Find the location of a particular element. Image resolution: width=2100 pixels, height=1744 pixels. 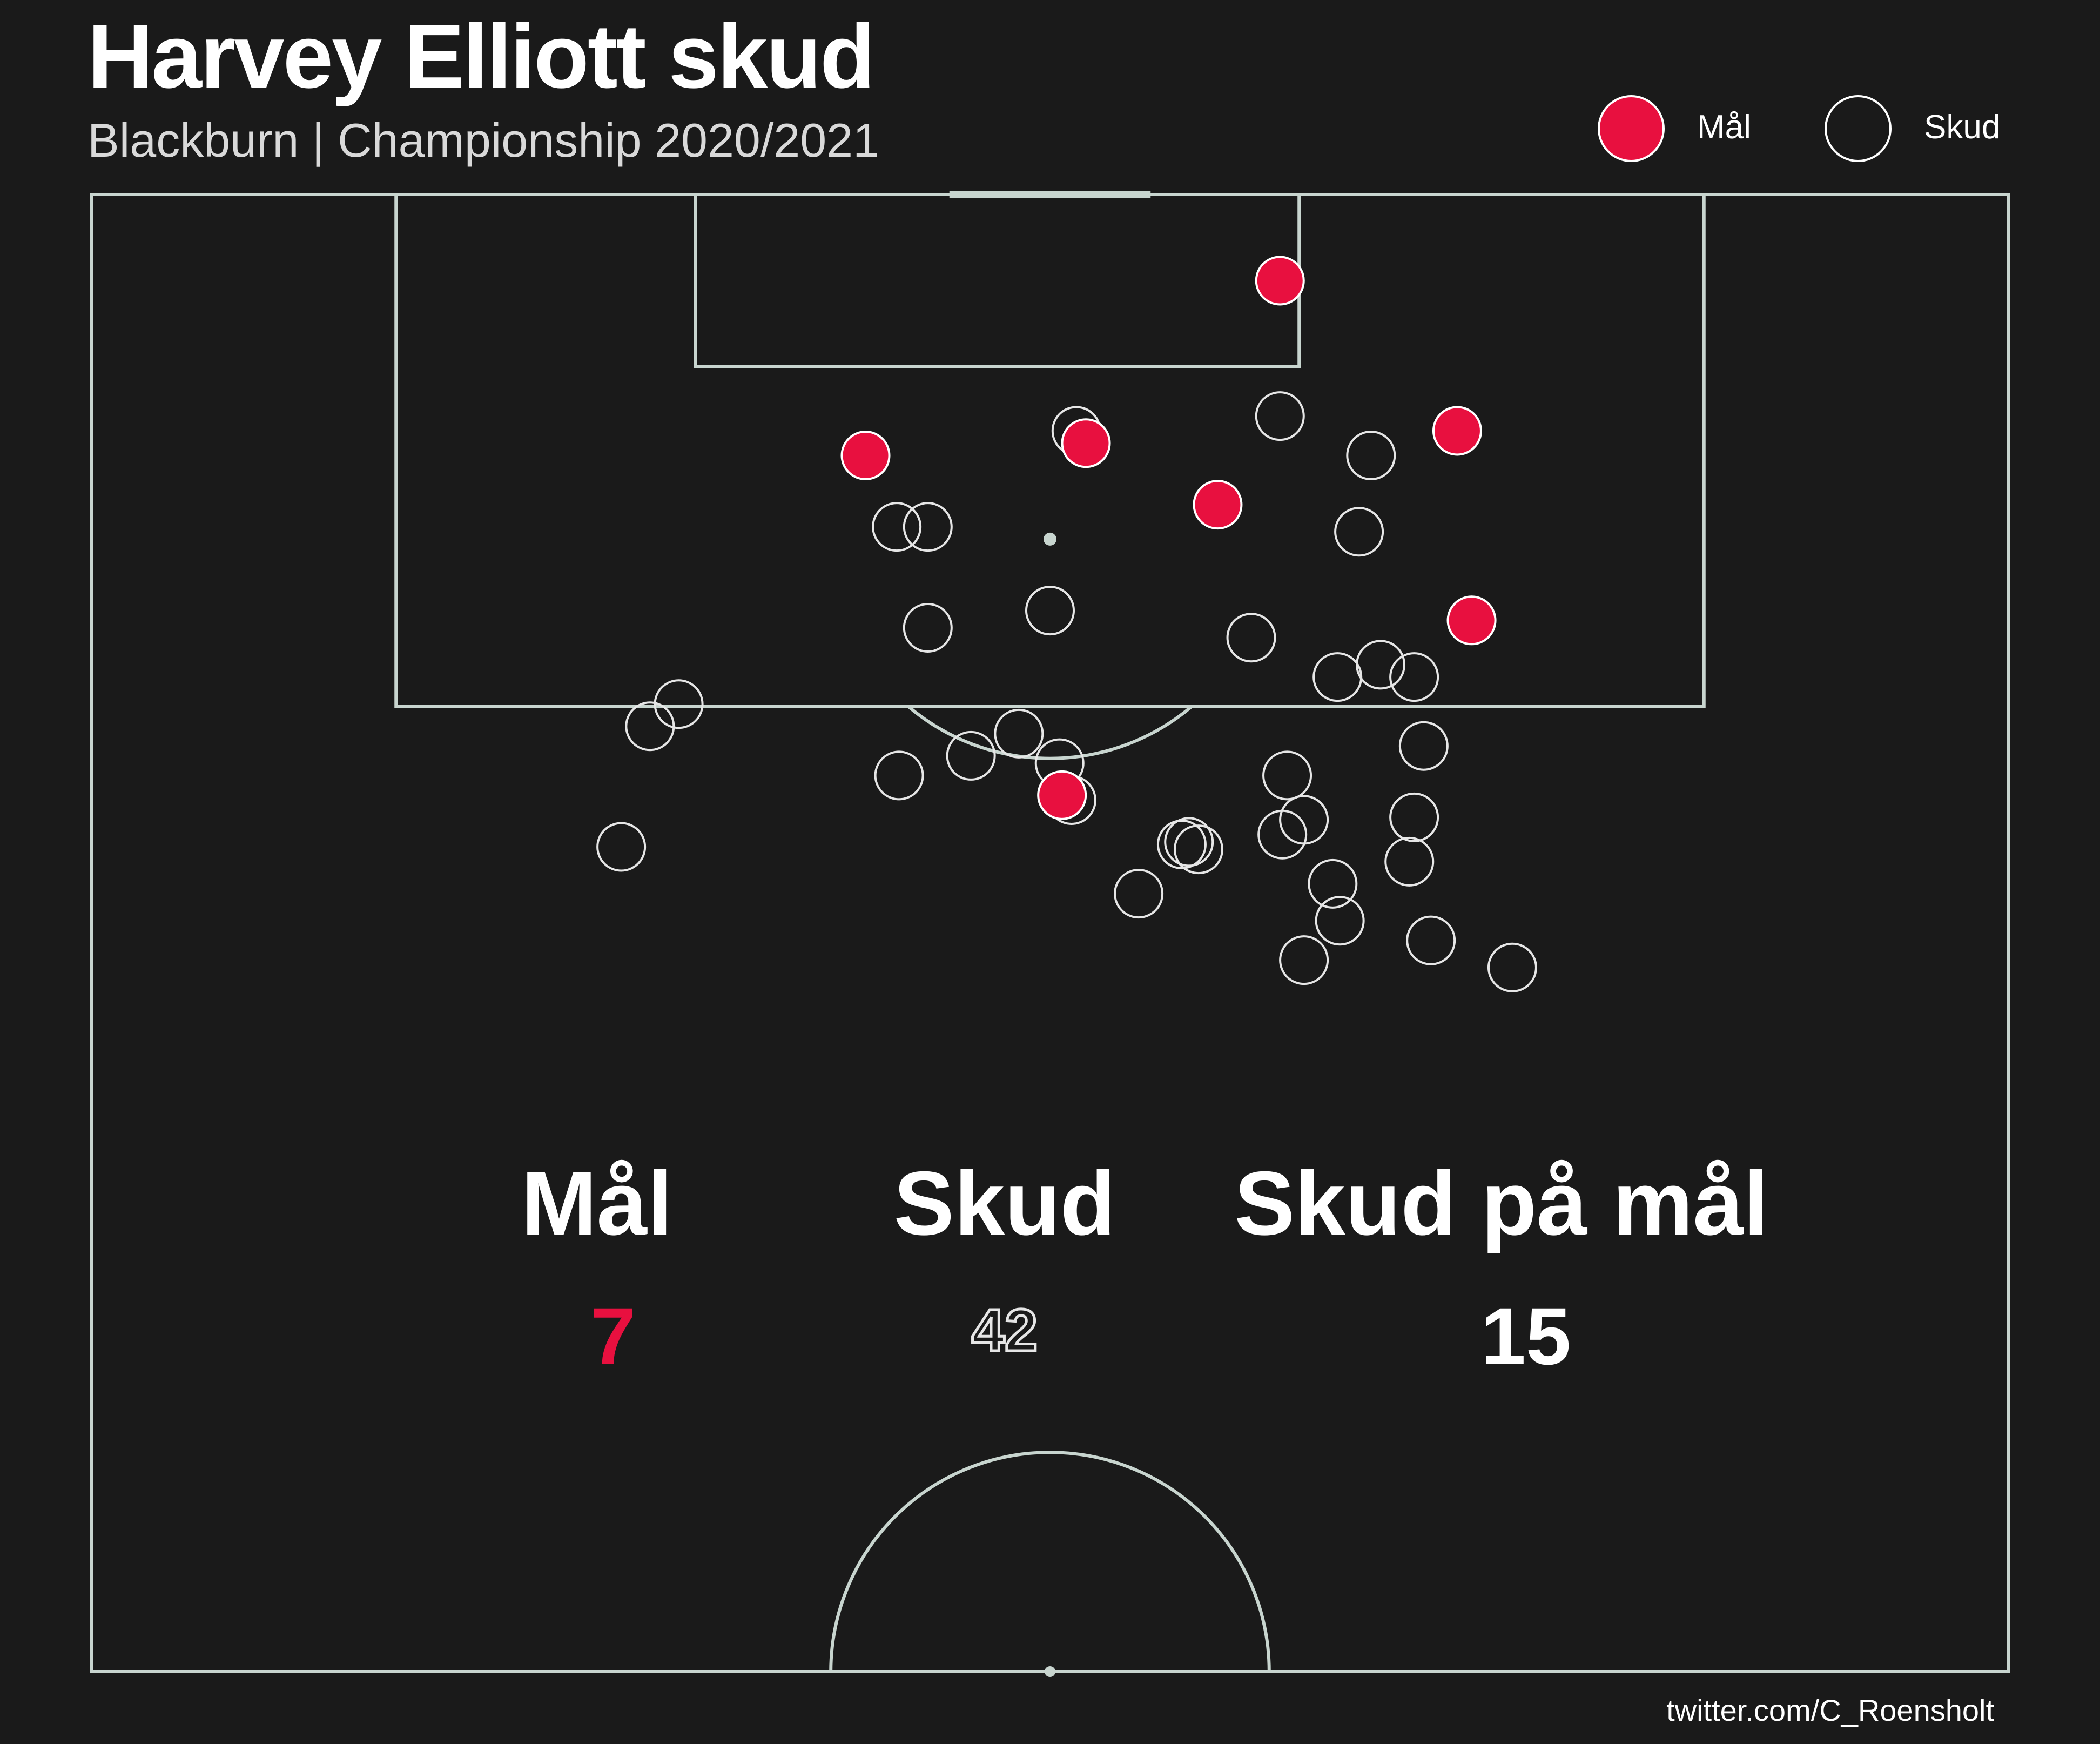

centre-spot is located at coordinates (1050, 1671).